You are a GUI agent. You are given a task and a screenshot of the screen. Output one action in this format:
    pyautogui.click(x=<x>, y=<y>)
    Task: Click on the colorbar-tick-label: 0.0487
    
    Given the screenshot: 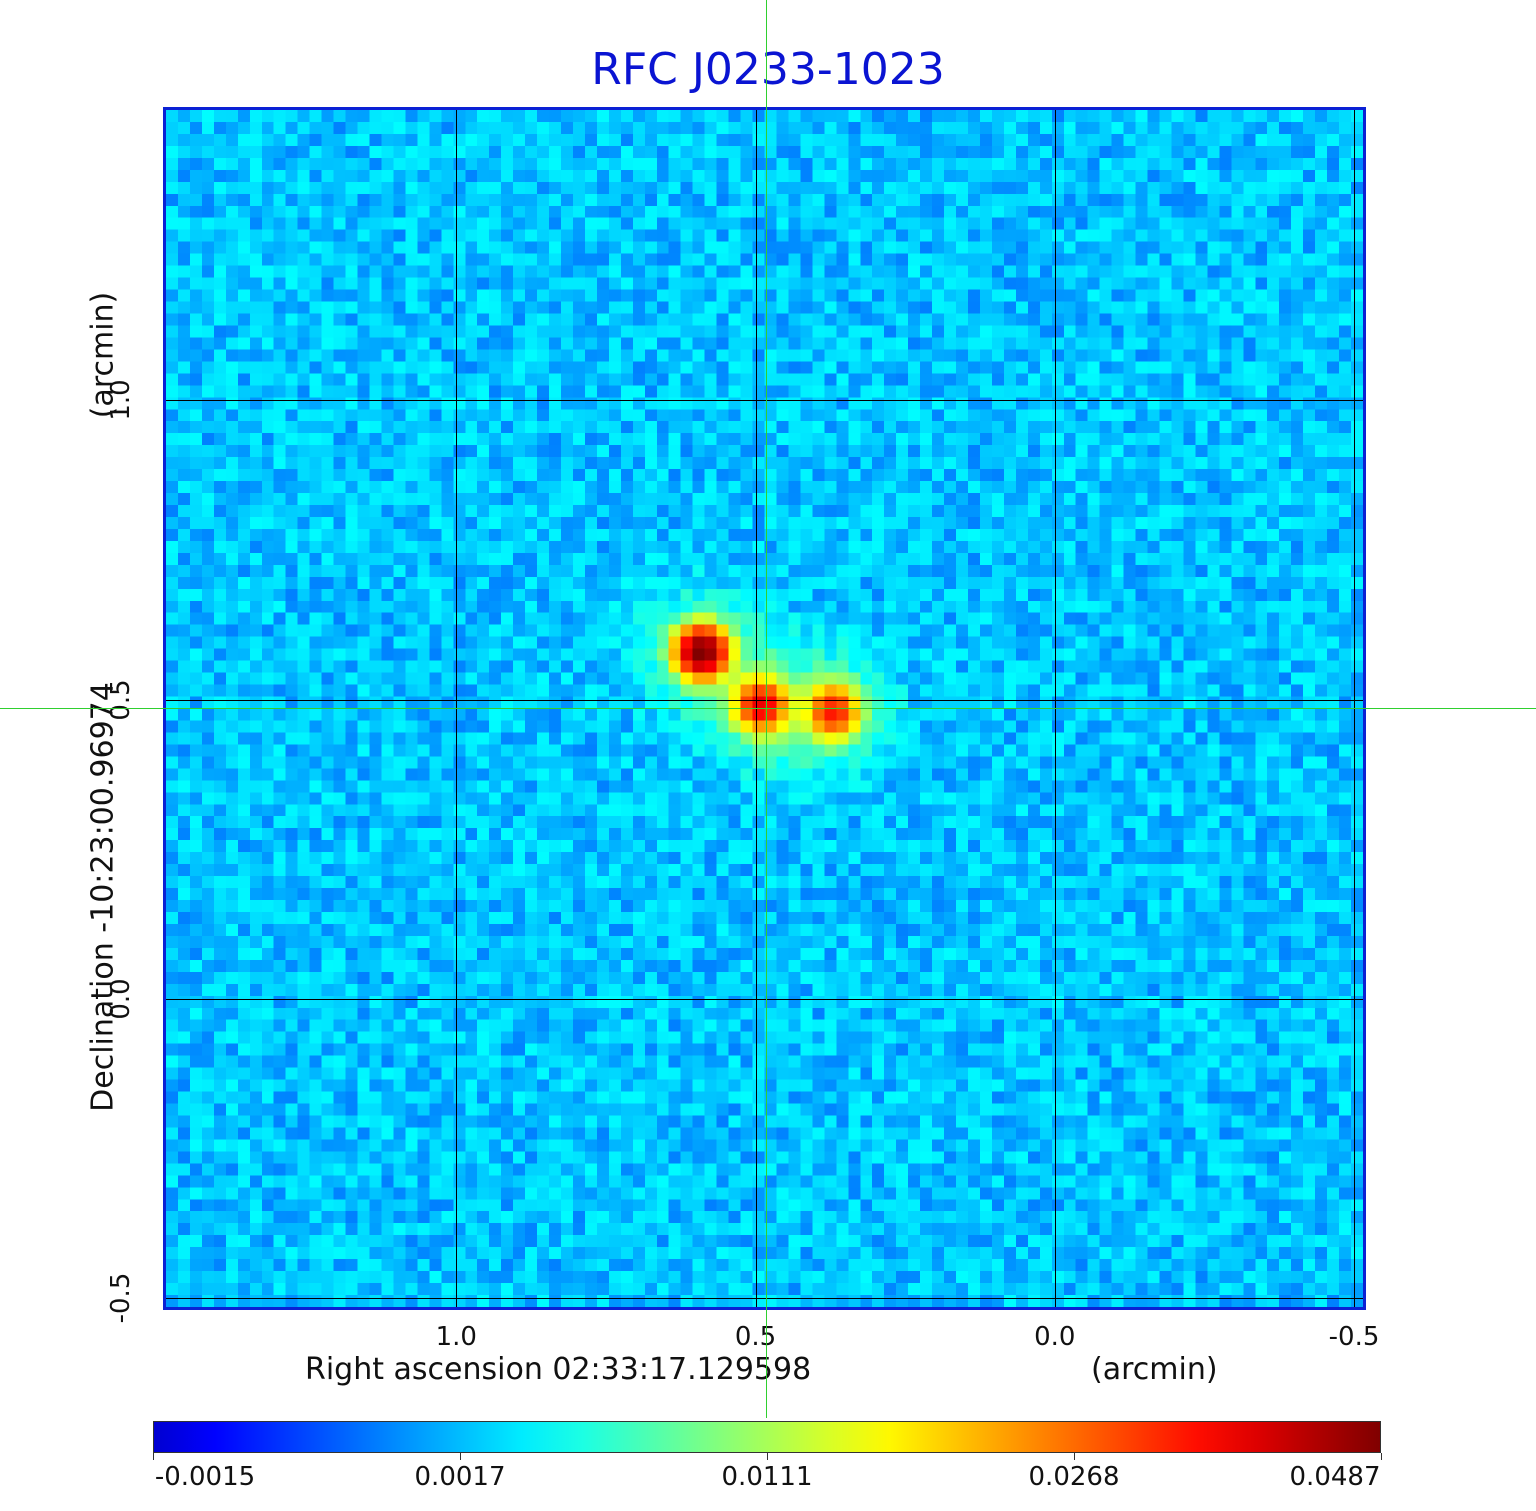 What is the action you would take?
    pyautogui.click(x=1335, y=1477)
    